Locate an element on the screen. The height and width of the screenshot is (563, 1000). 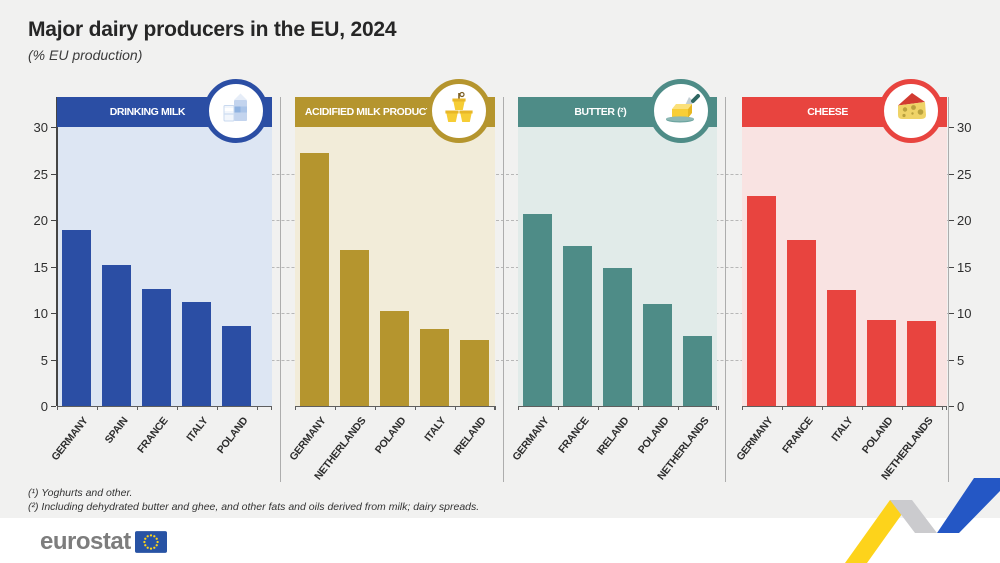
y-tick-label-left: 25 is located at coordinates (40, 174).